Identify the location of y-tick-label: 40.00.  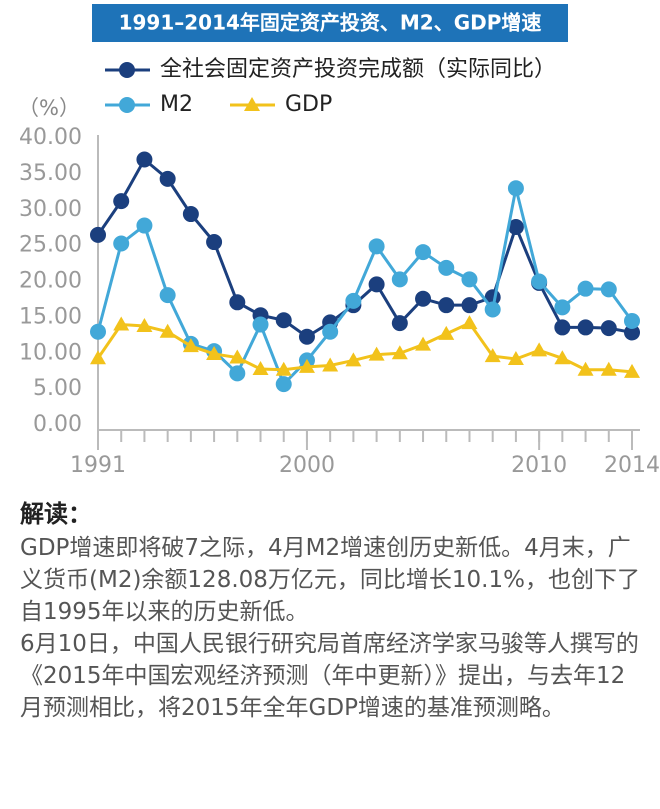
(50, 137).